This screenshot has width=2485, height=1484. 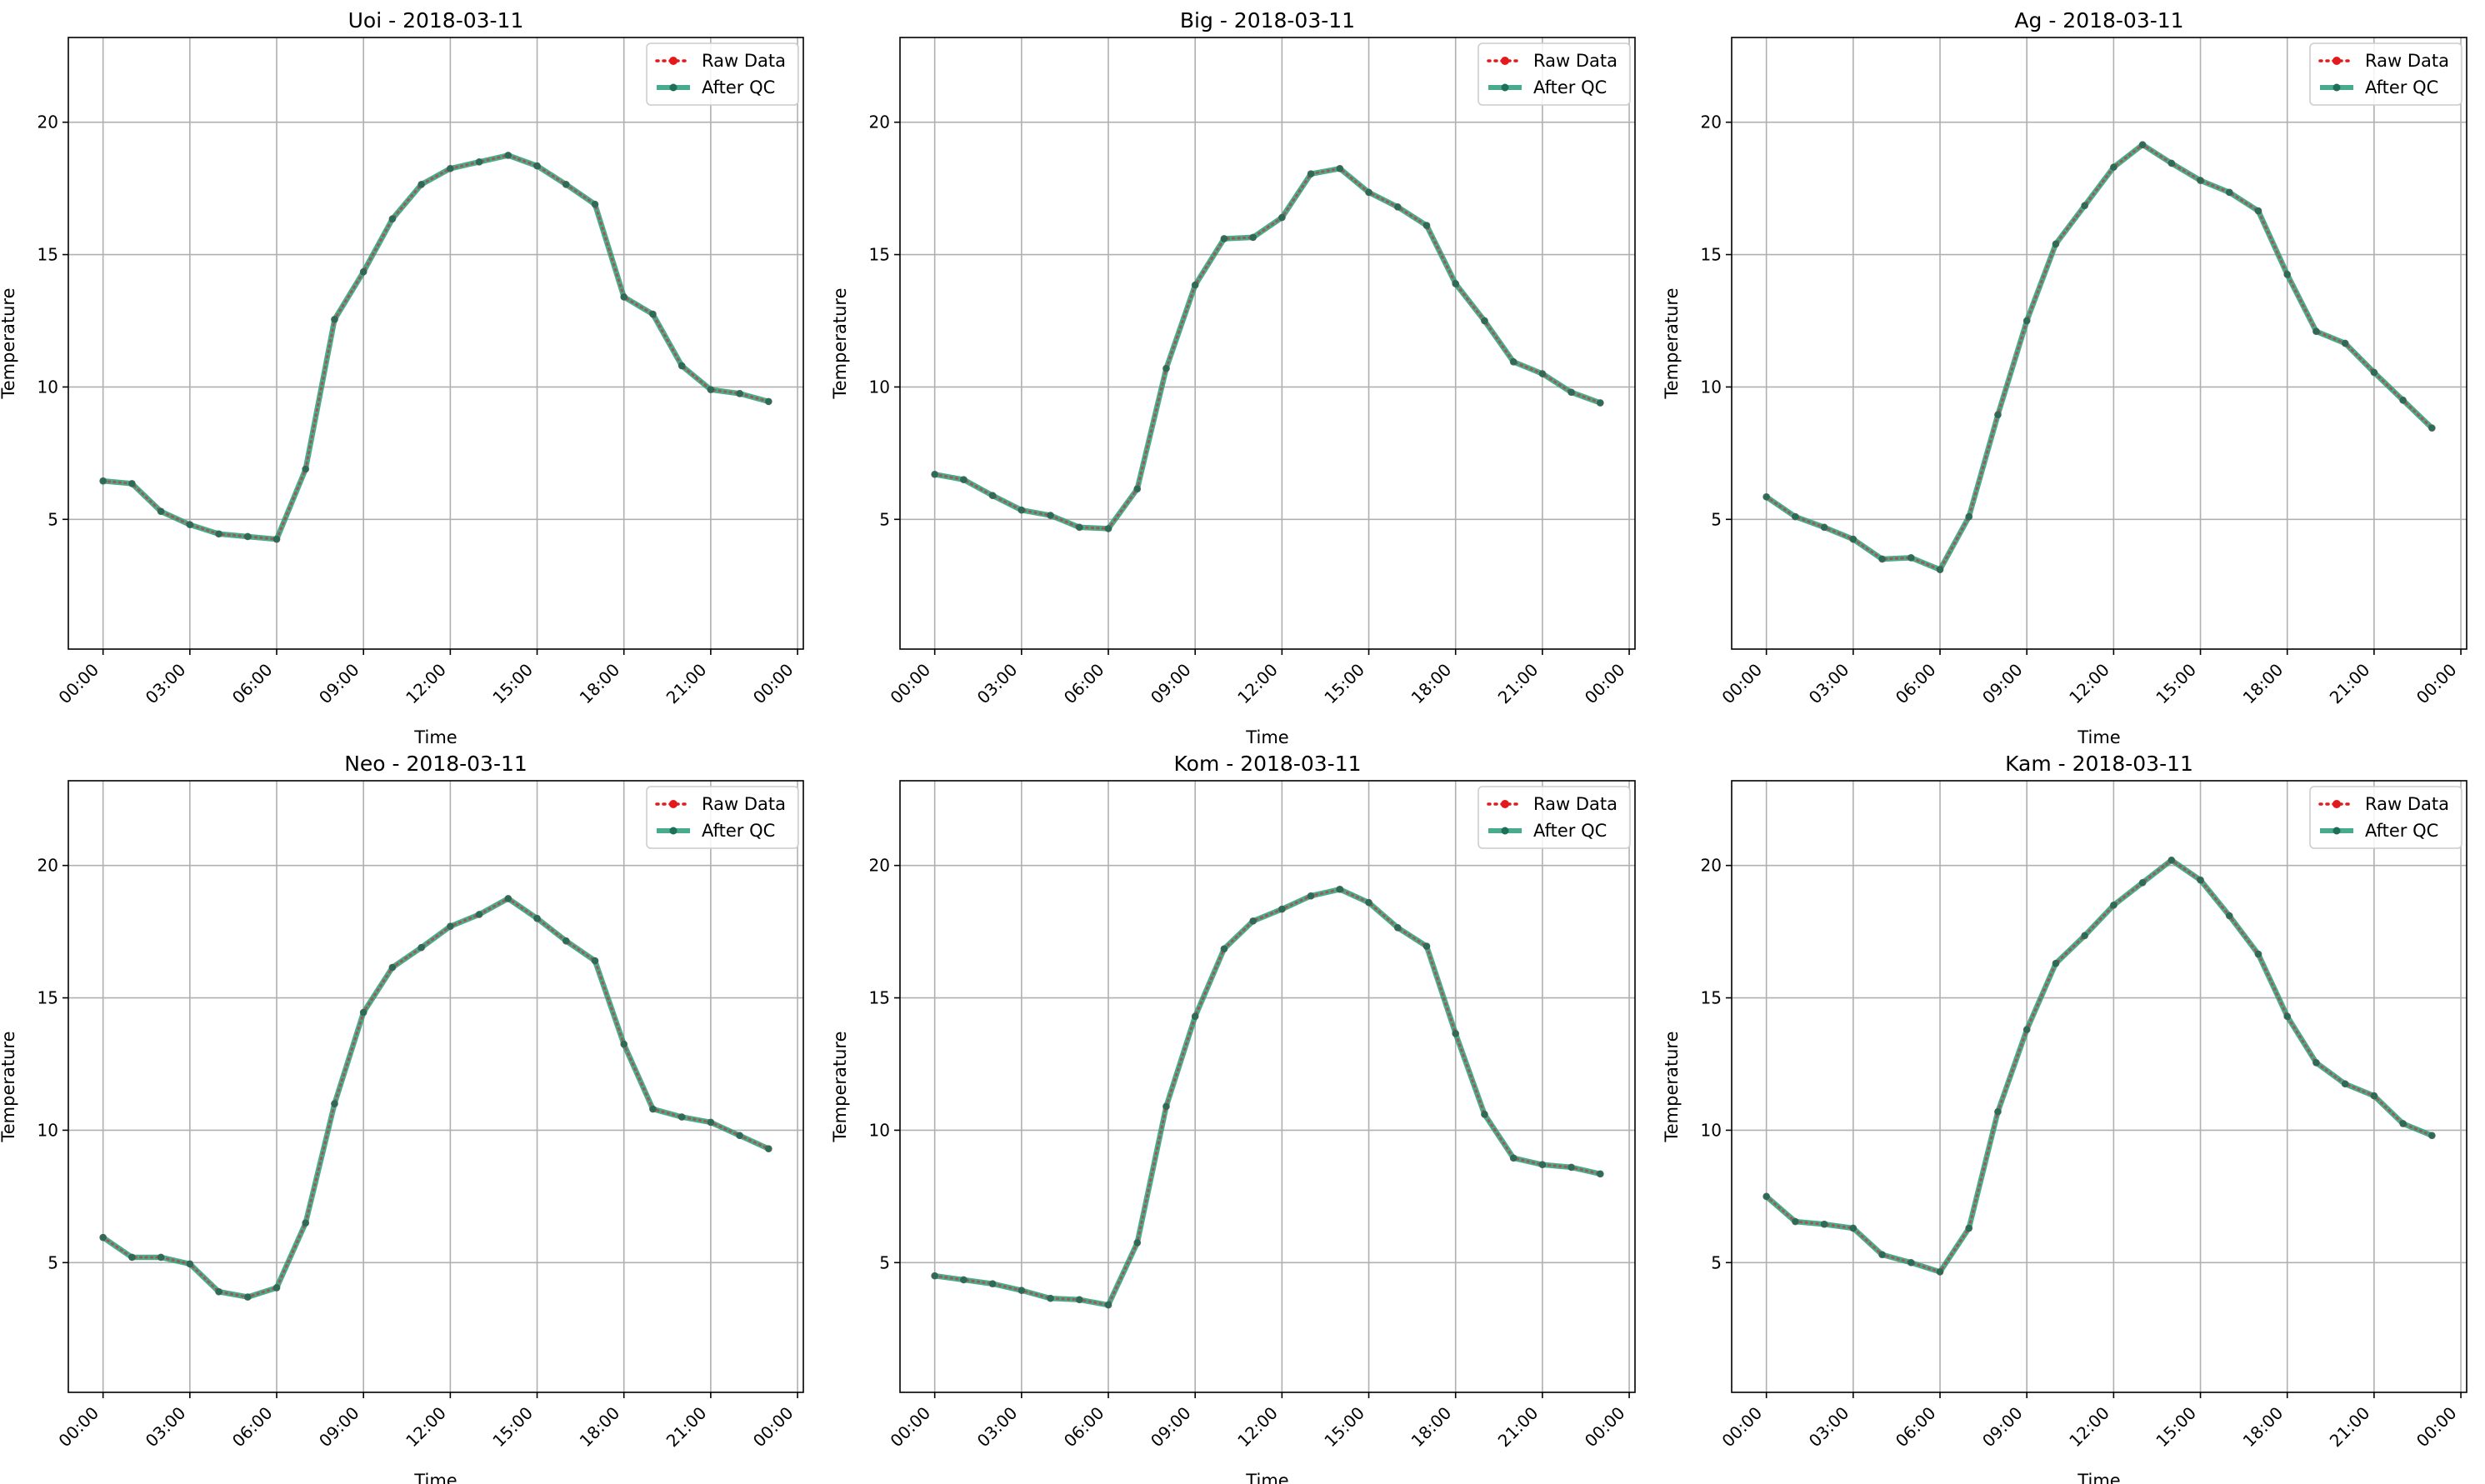 I want to click on x-tick-label: 09:00, so click(x=1171, y=684).